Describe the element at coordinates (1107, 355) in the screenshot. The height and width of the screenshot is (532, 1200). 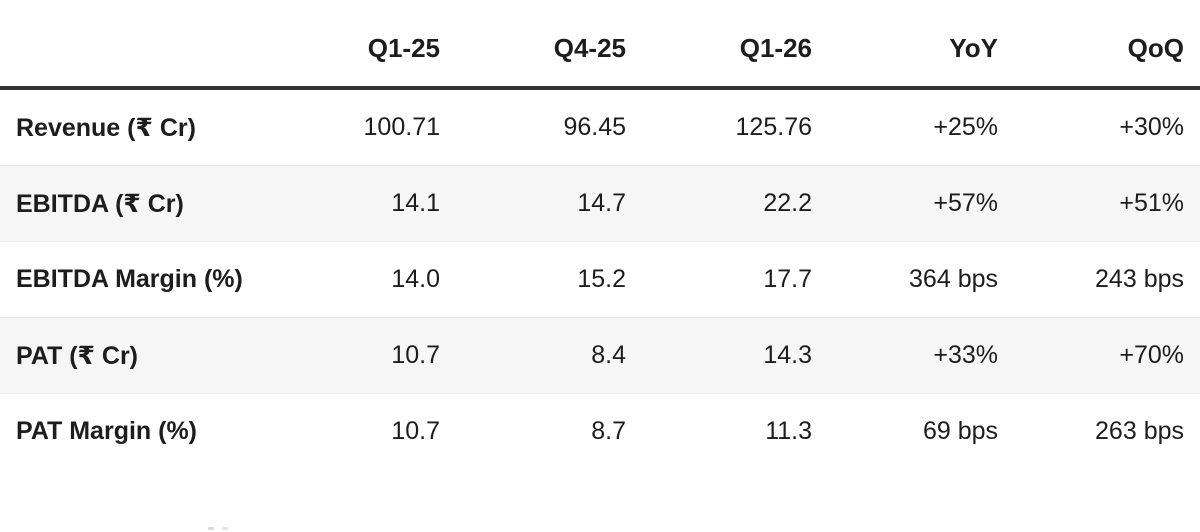
I see `value-cell: +70%` at that location.